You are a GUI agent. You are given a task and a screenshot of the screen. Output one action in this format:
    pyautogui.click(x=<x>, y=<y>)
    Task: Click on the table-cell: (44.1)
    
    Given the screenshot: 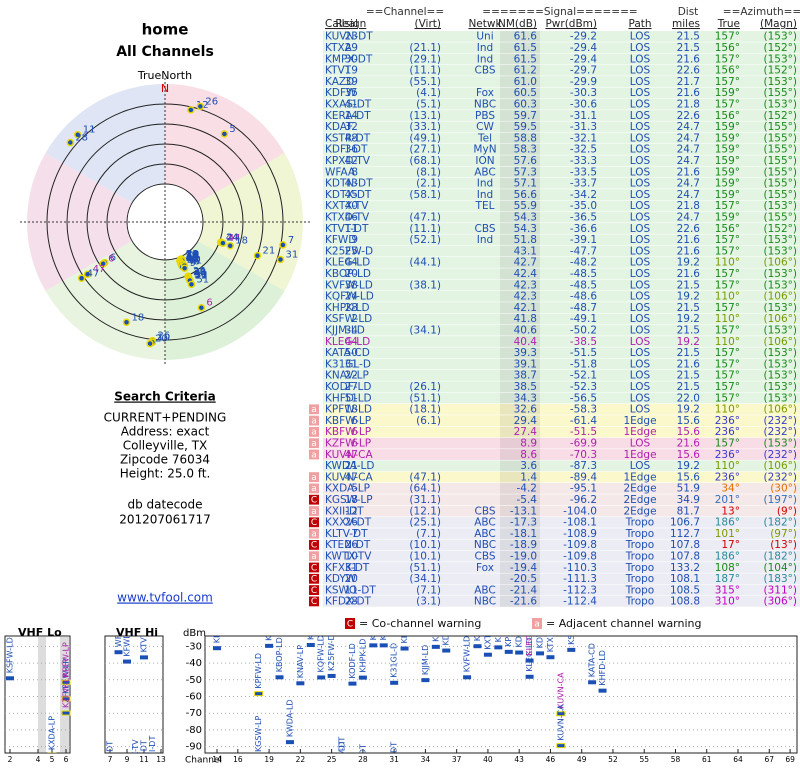 What is the action you would take?
    pyautogui.click(x=425, y=263)
    